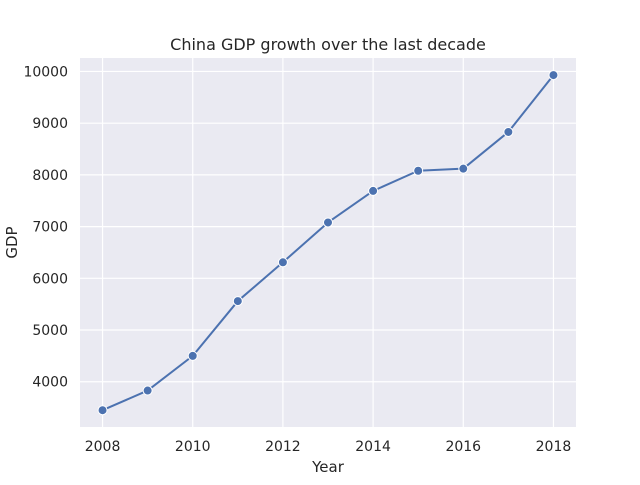 The image size is (640, 485). I want to click on x-tick-label: 2008, so click(103, 447).